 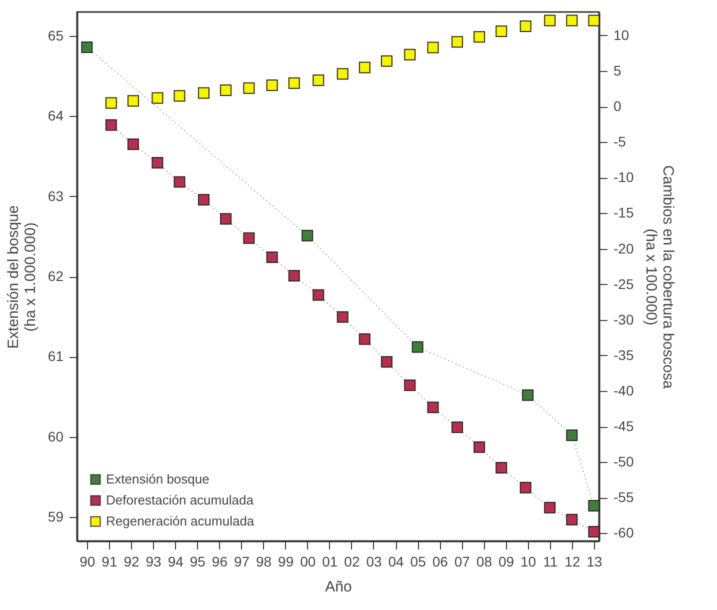 What do you see at coordinates (624, 212) in the screenshot?
I see `y2-tick-label: -15` at bounding box center [624, 212].